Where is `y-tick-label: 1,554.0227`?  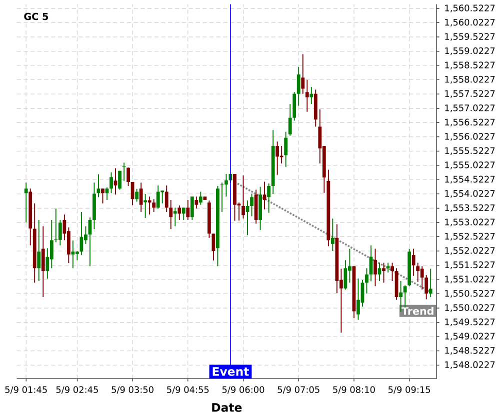
y-tick-label: 1,554.0227 is located at coordinates (470, 194).